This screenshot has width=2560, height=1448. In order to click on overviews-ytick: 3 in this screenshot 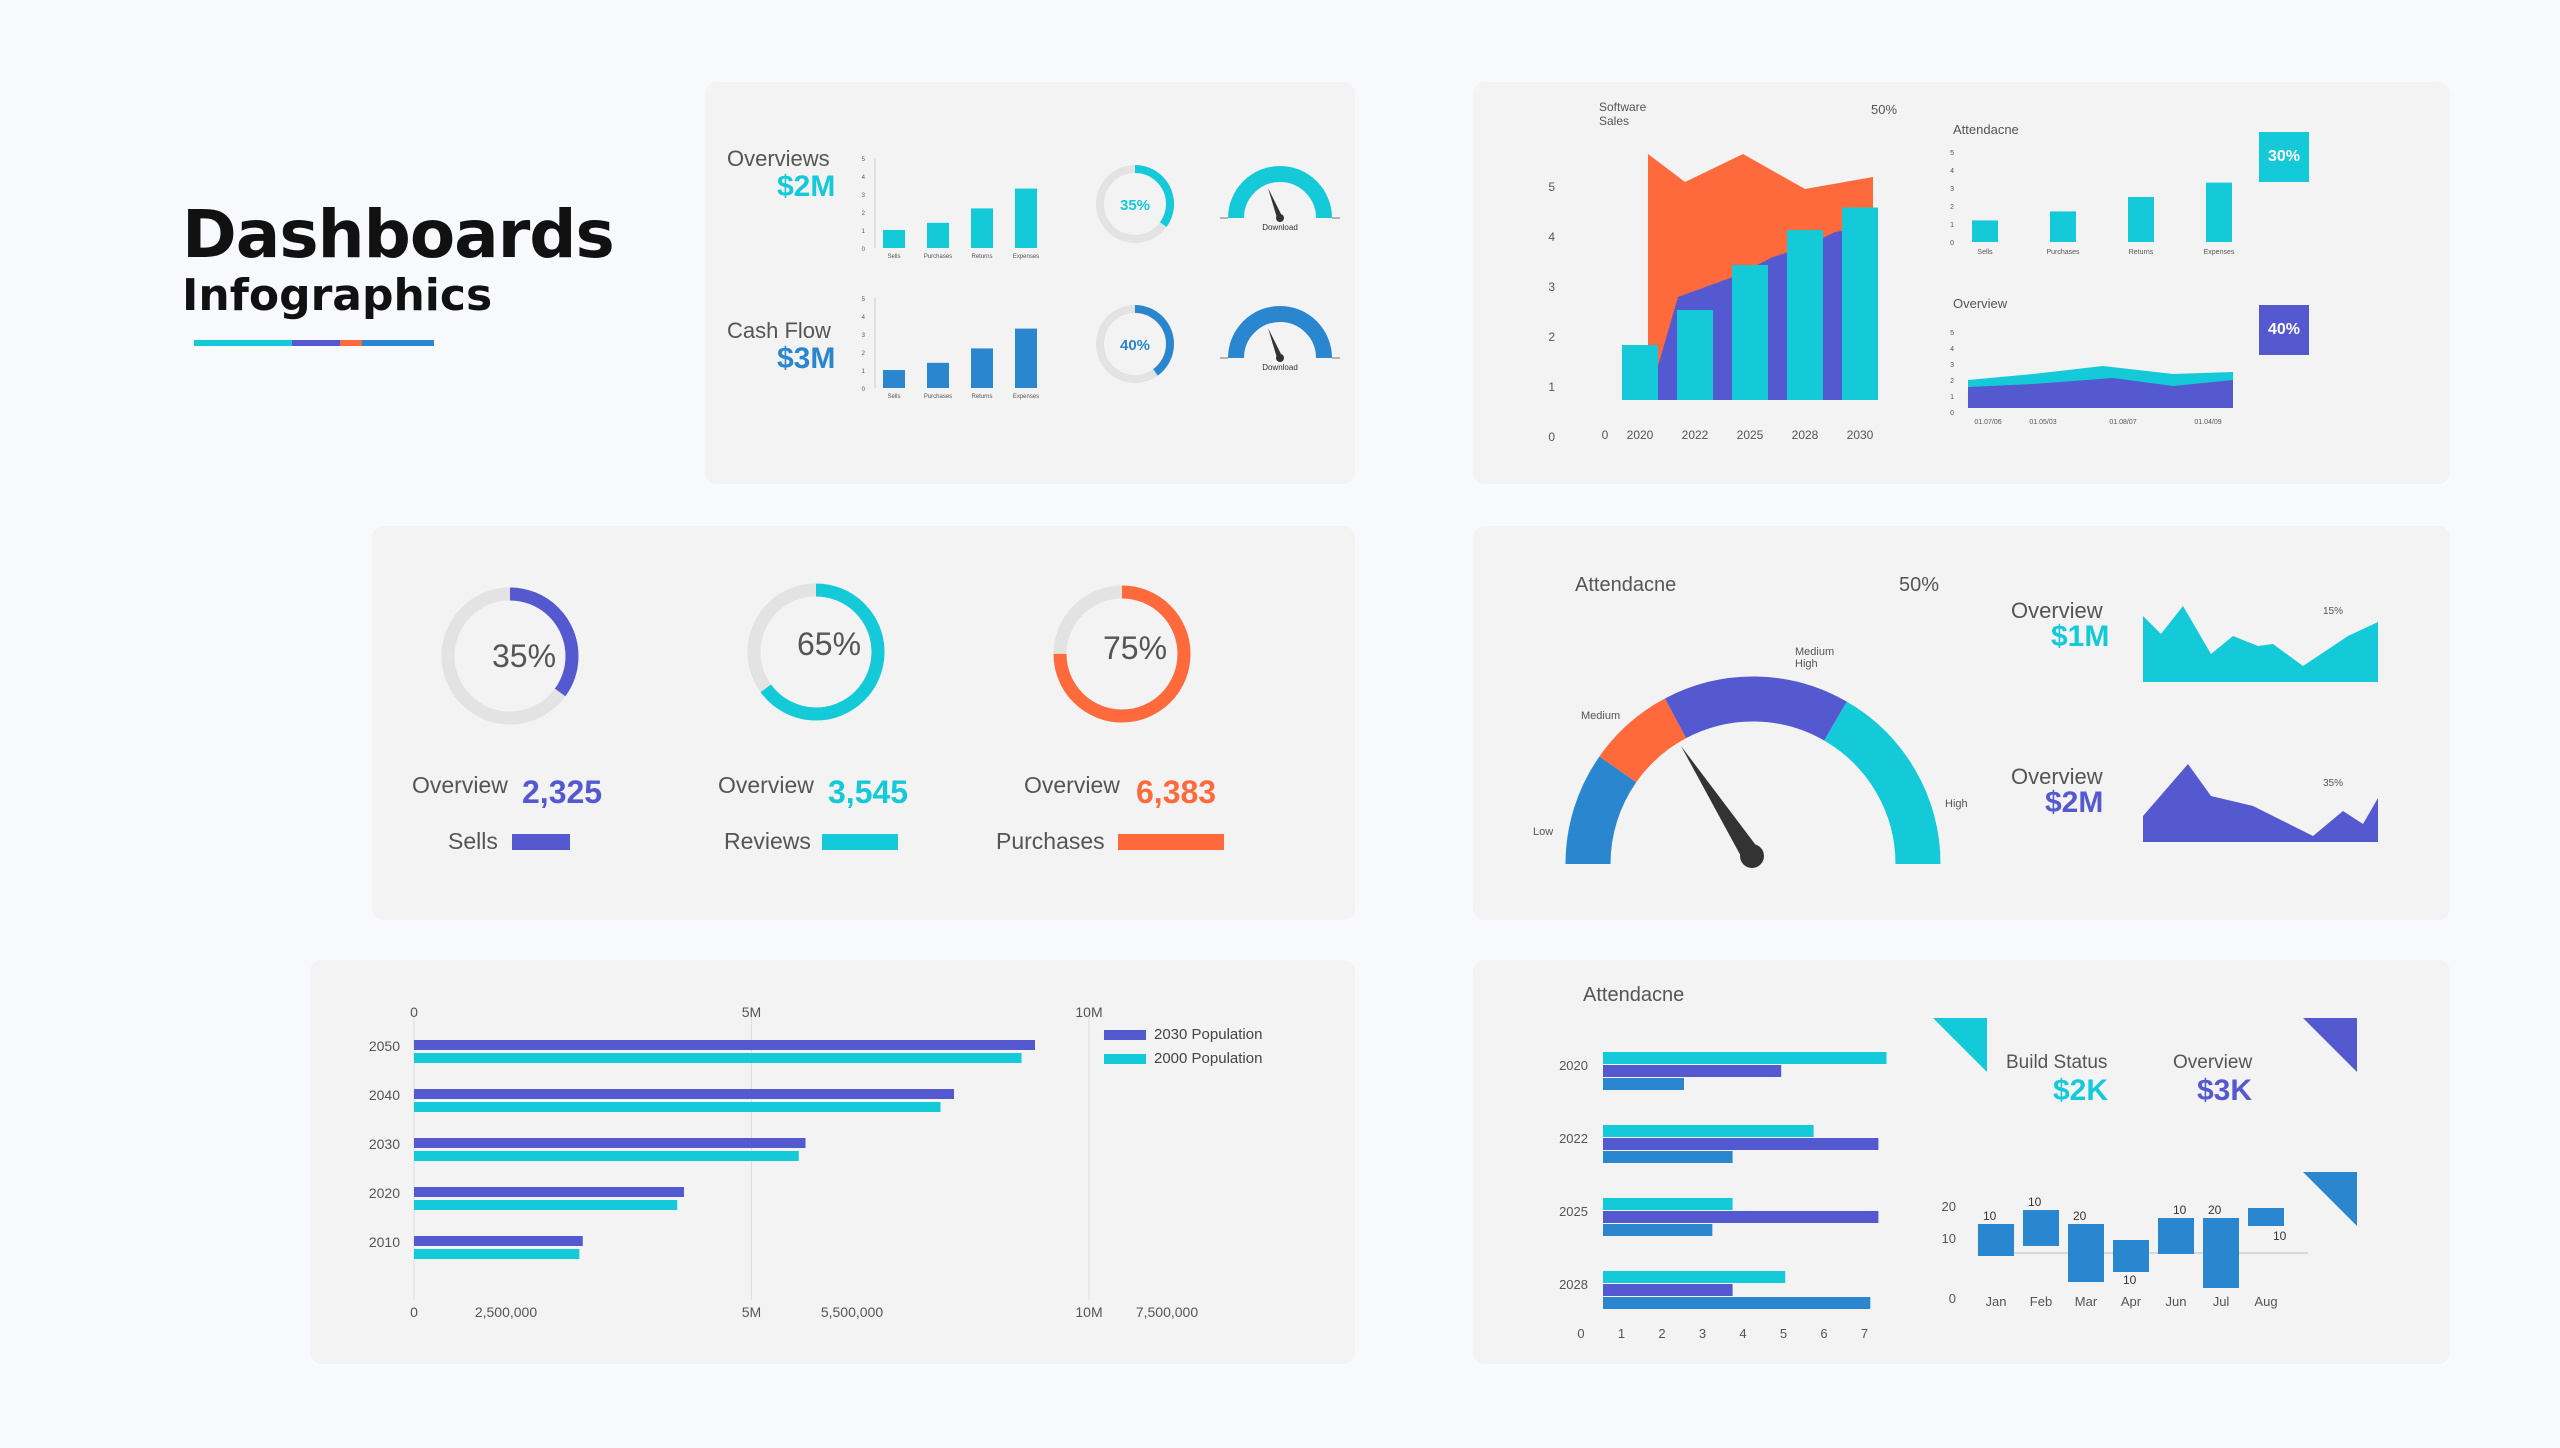, I will do `click(864, 196)`.